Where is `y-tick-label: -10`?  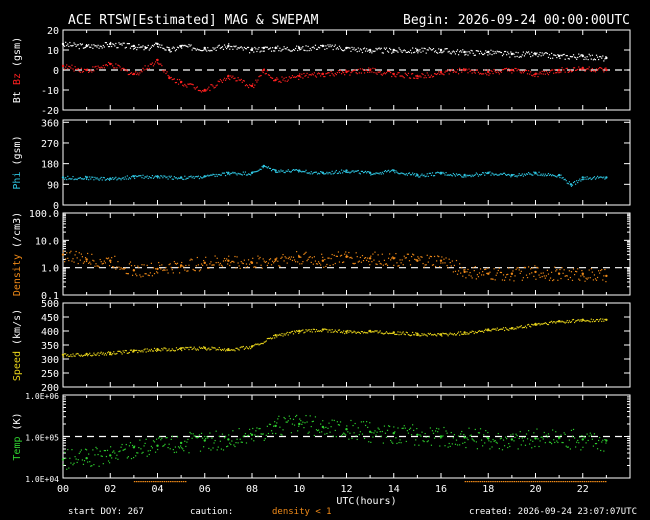 y-tick-label: -10 is located at coordinates (50, 91).